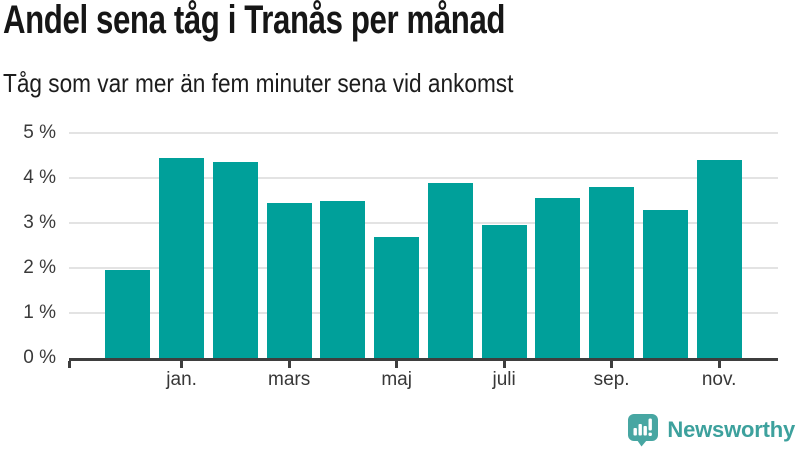 Image resolution: width=800 pixels, height=450 pixels. I want to click on newsworthy-logo: Newsworthy, so click(711, 430).